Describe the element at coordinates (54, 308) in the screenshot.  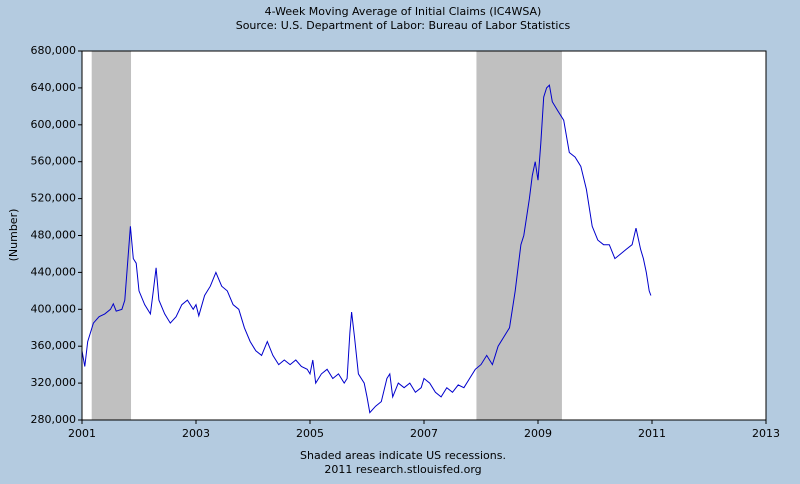
I see `y-tick-label: 400,000` at that location.